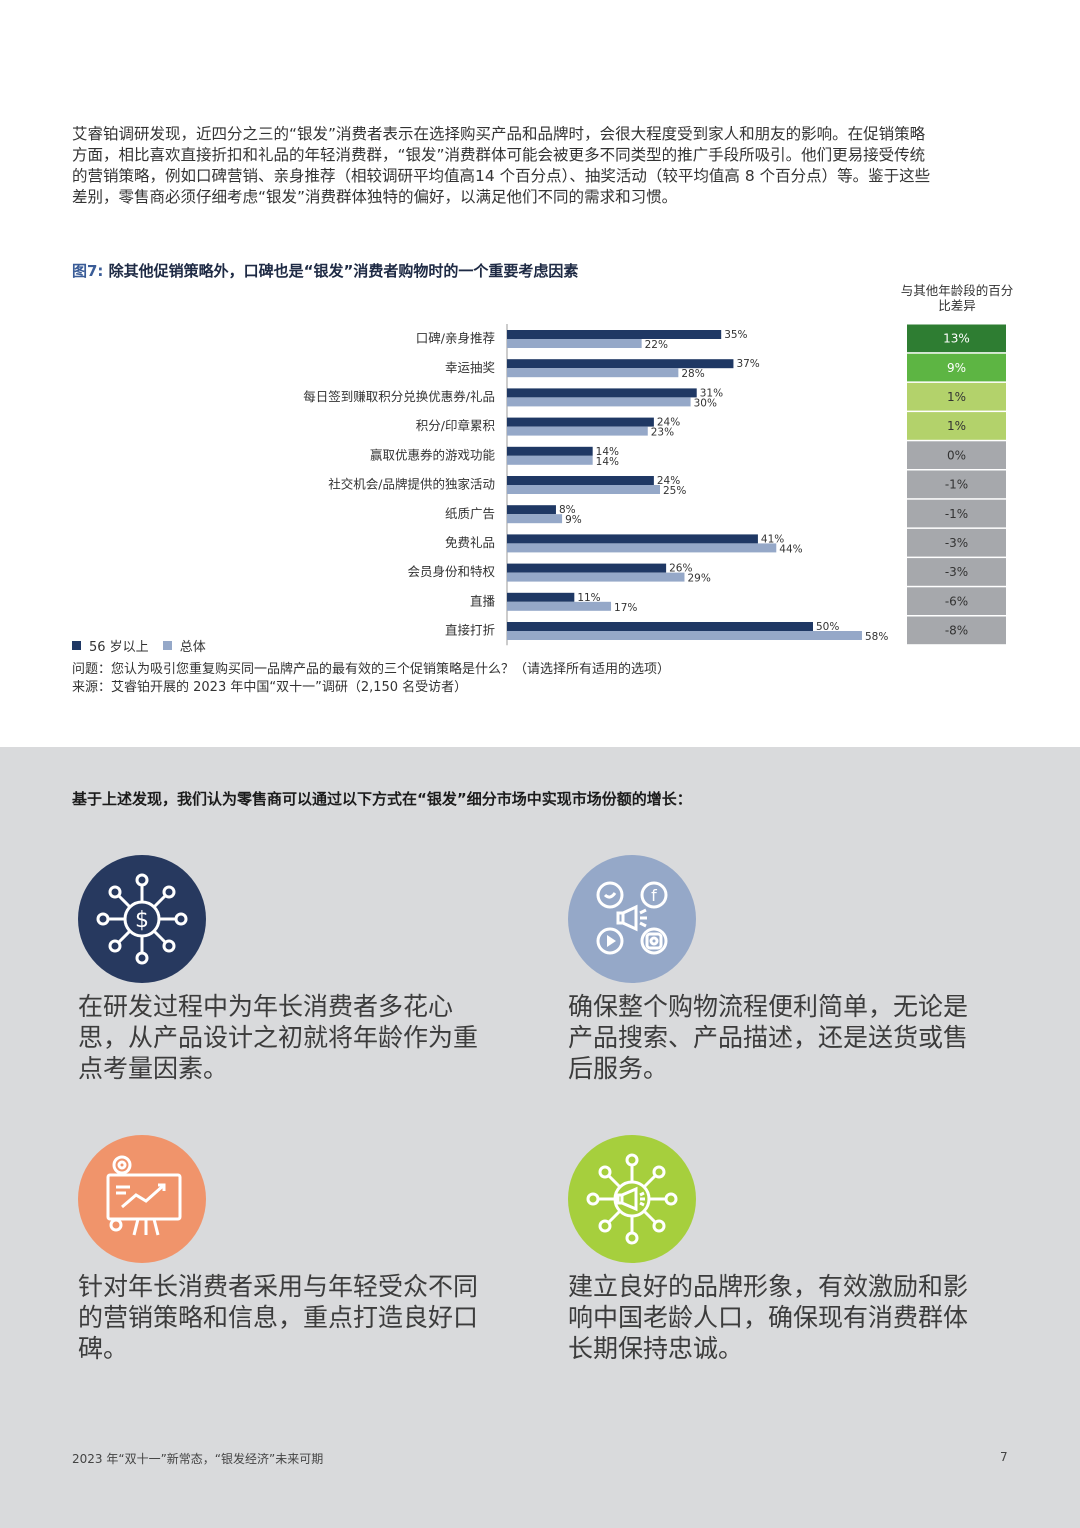  Describe the element at coordinates (470, 630) in the screenshot. I see `category-label: 直接打折` at that location.